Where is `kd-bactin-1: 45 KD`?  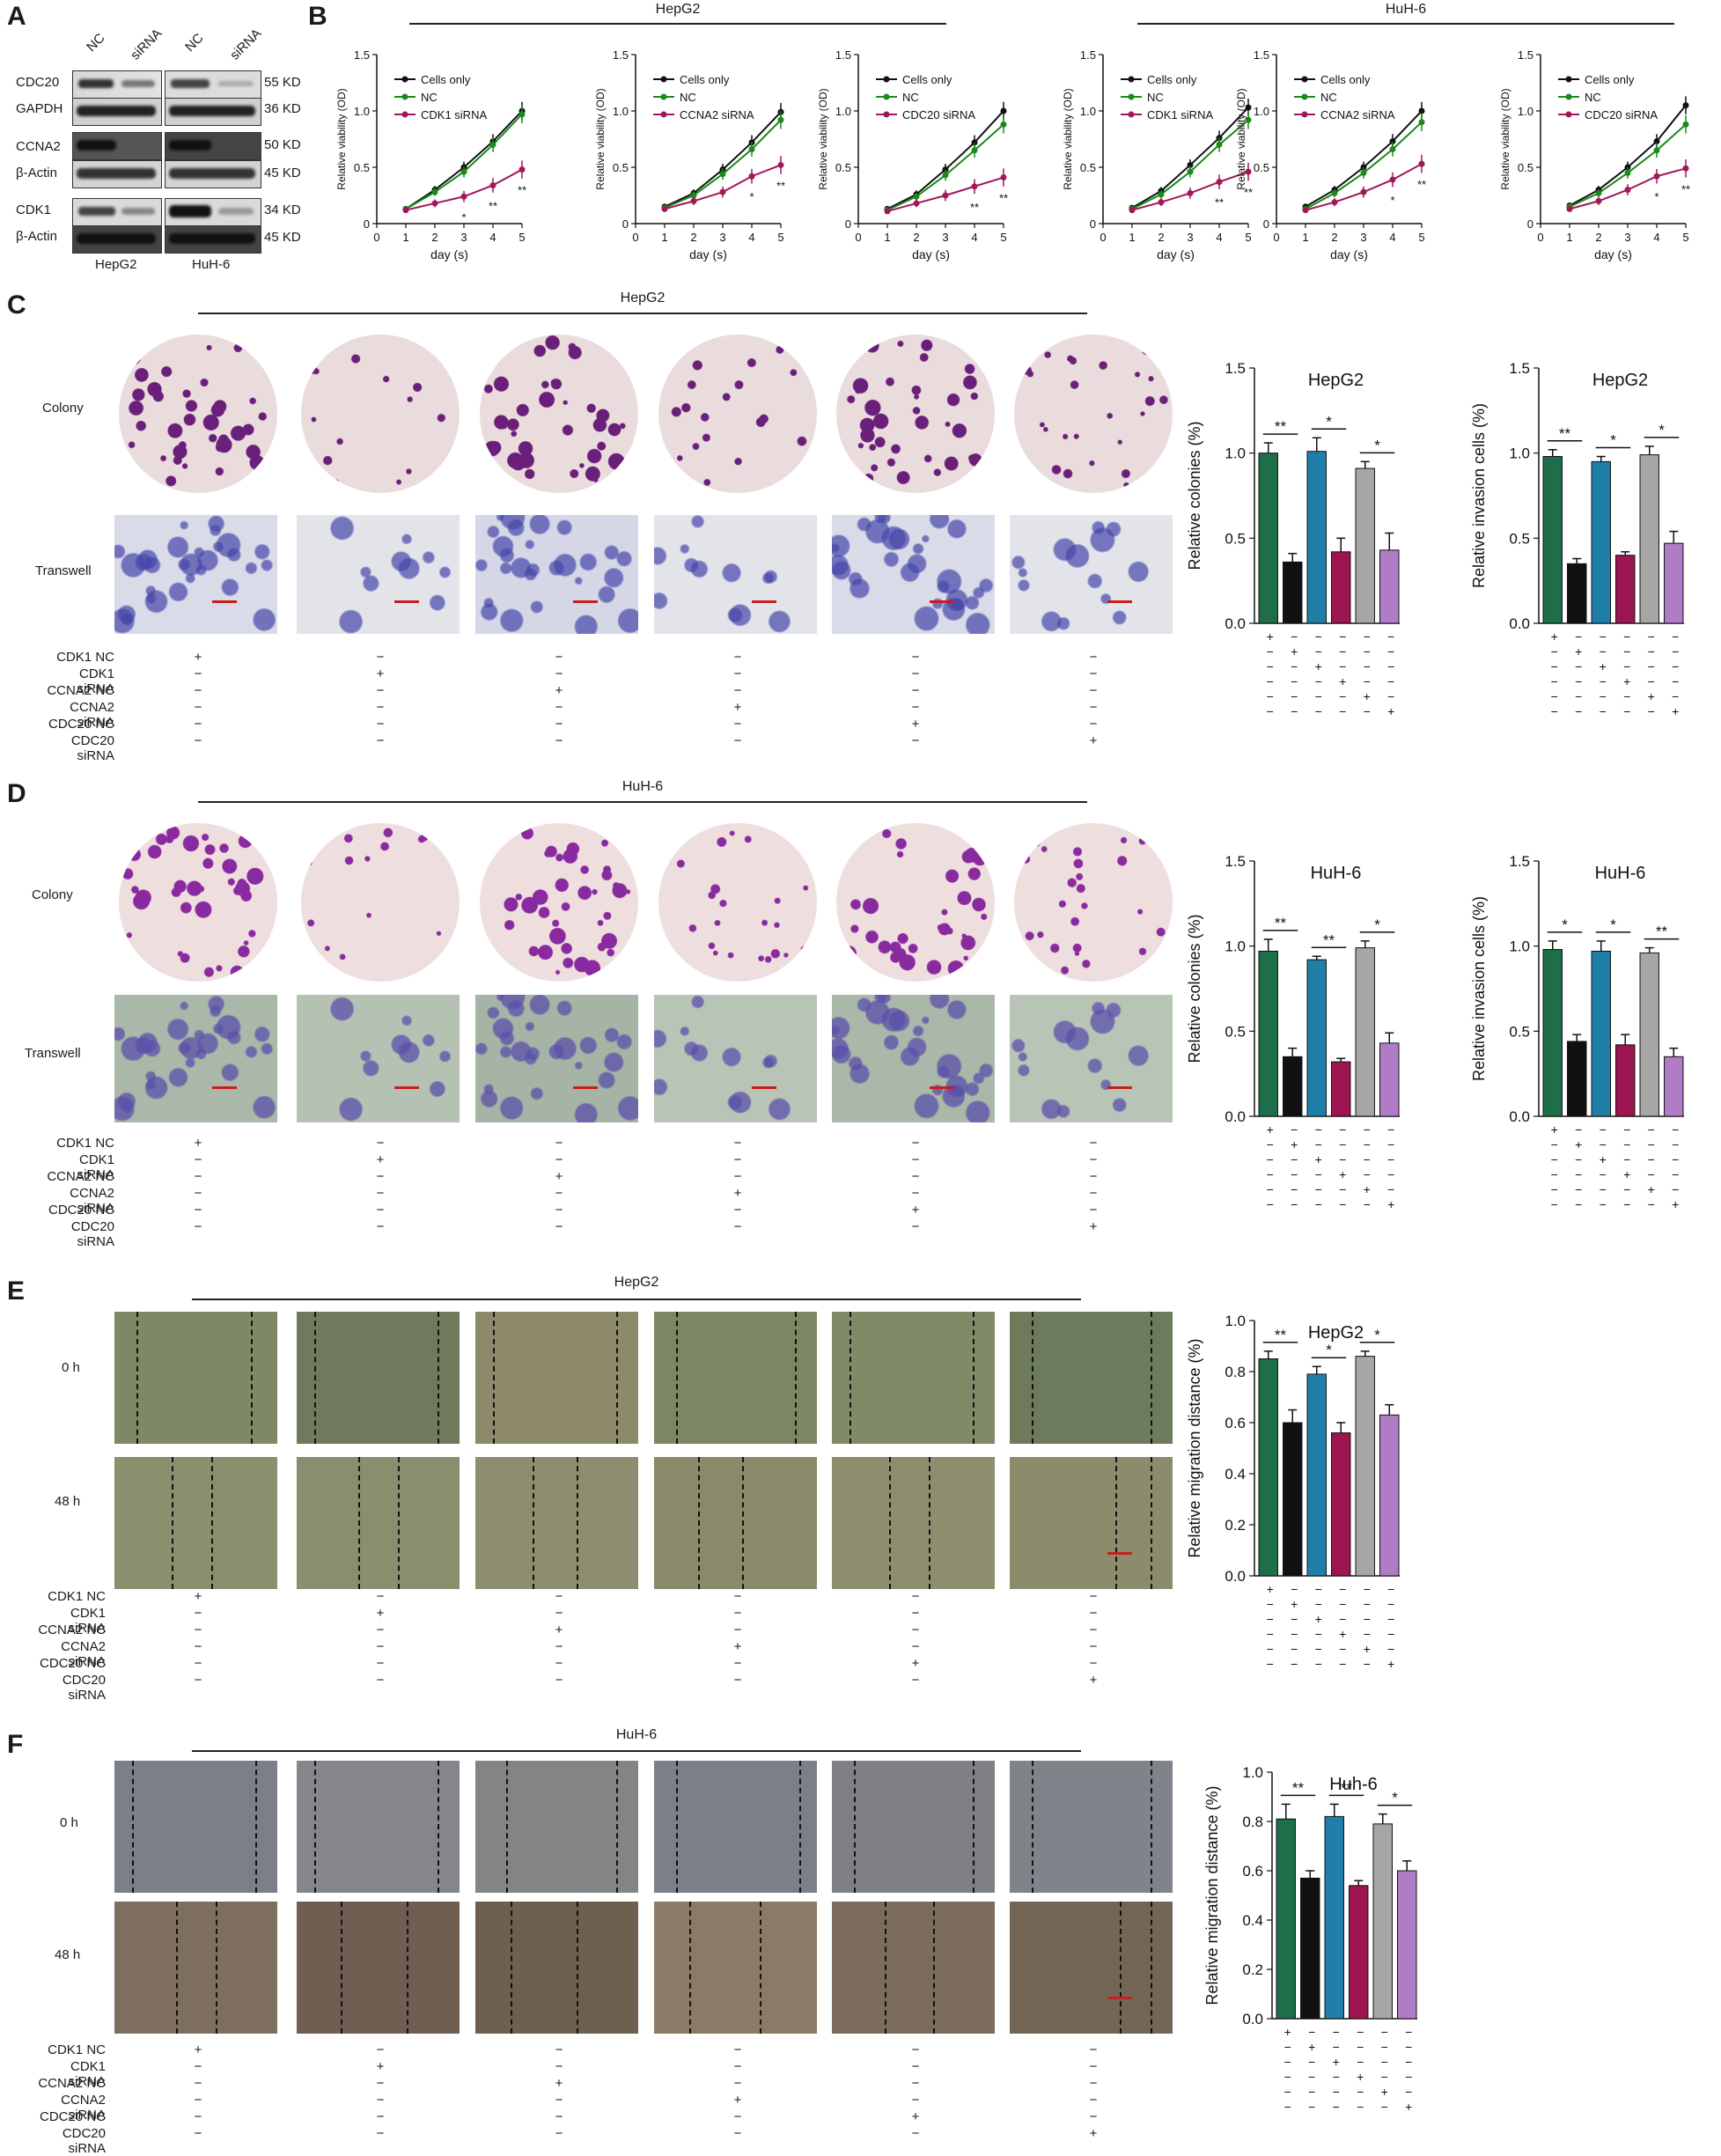 kd-bactin-1: 45 KD is located at coordinates (282, 173).